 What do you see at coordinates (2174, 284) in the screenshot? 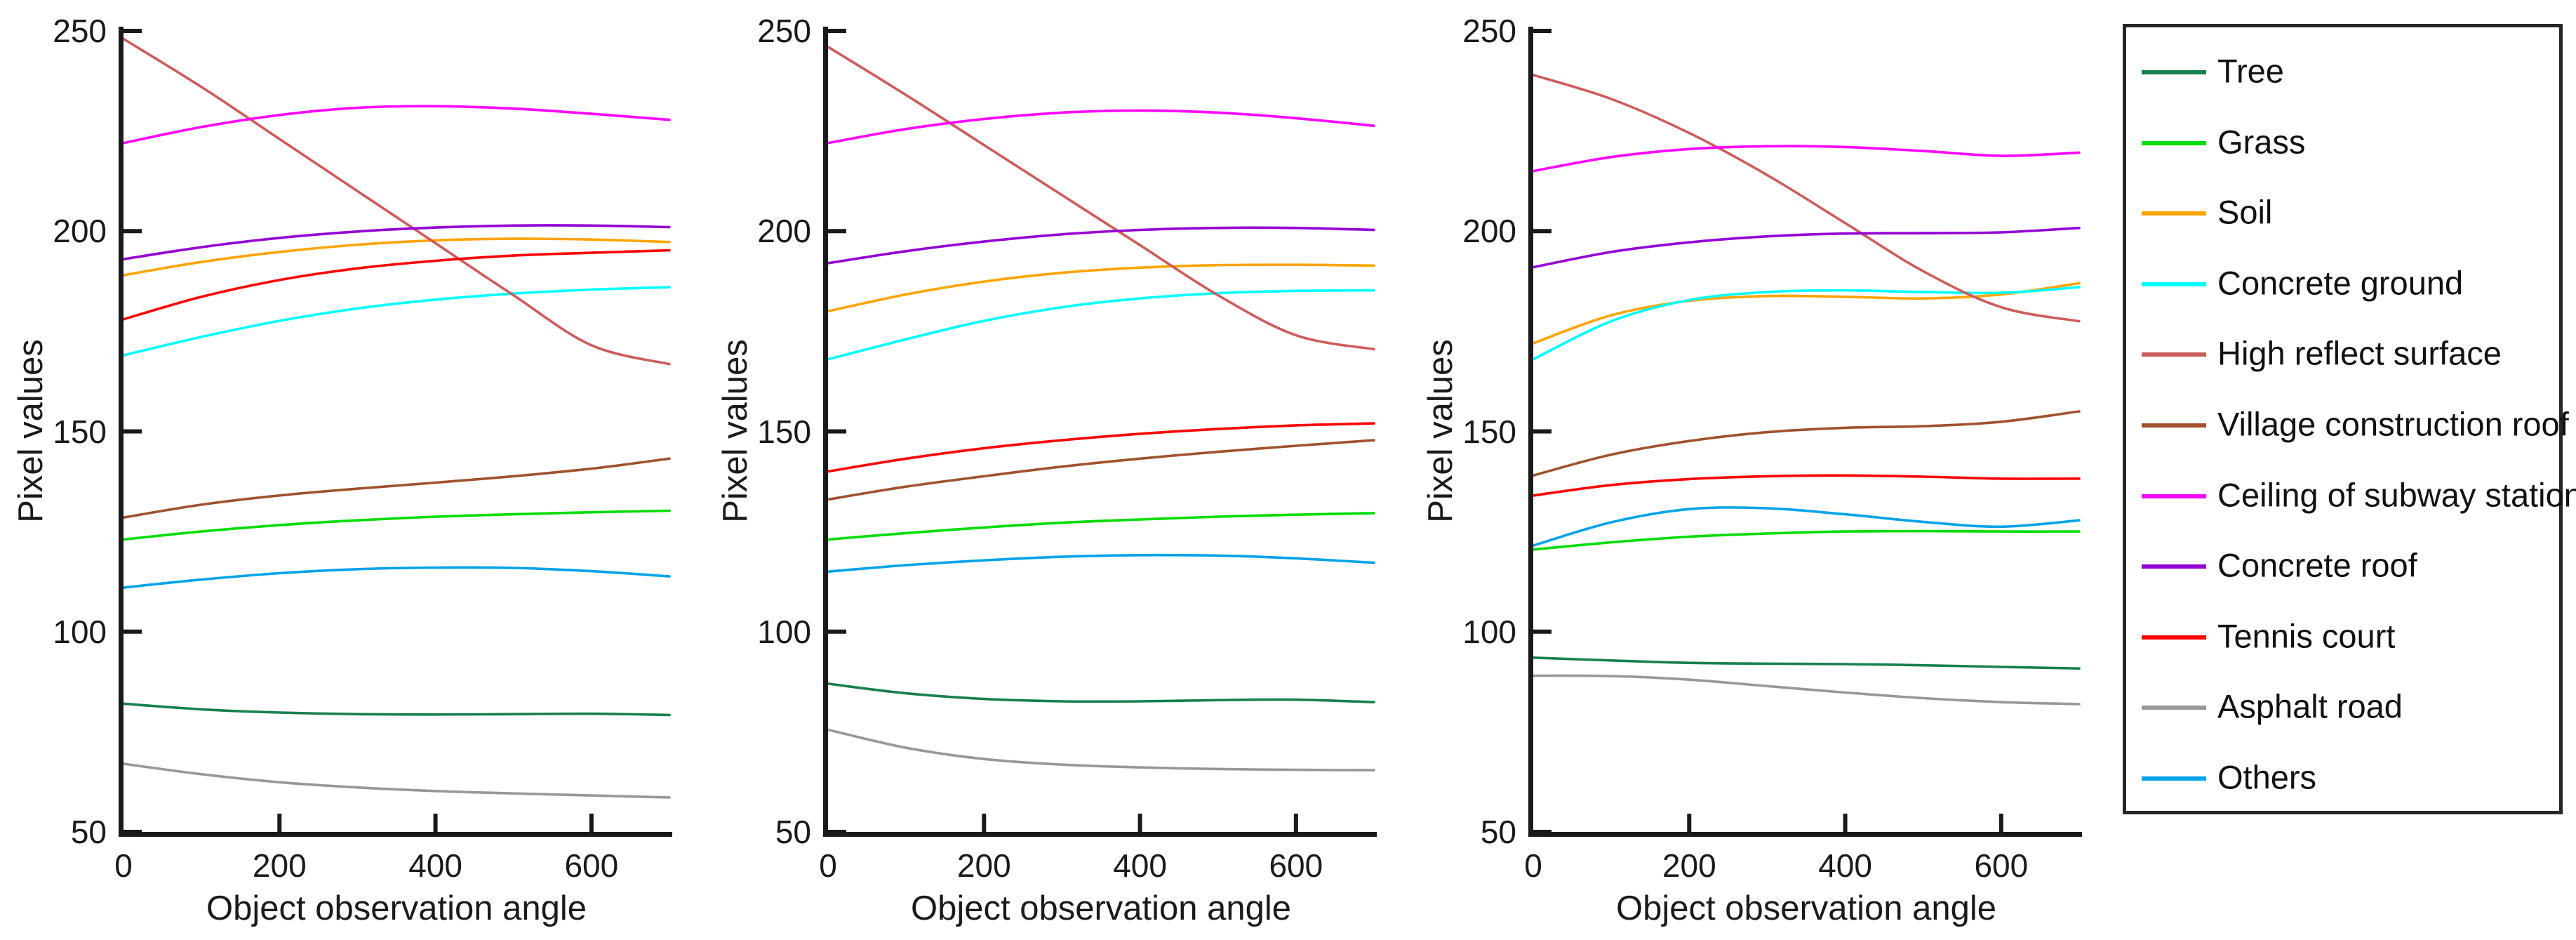
I see `legend-line-sample-concrete-ground` at bounding box center [2174, 284].